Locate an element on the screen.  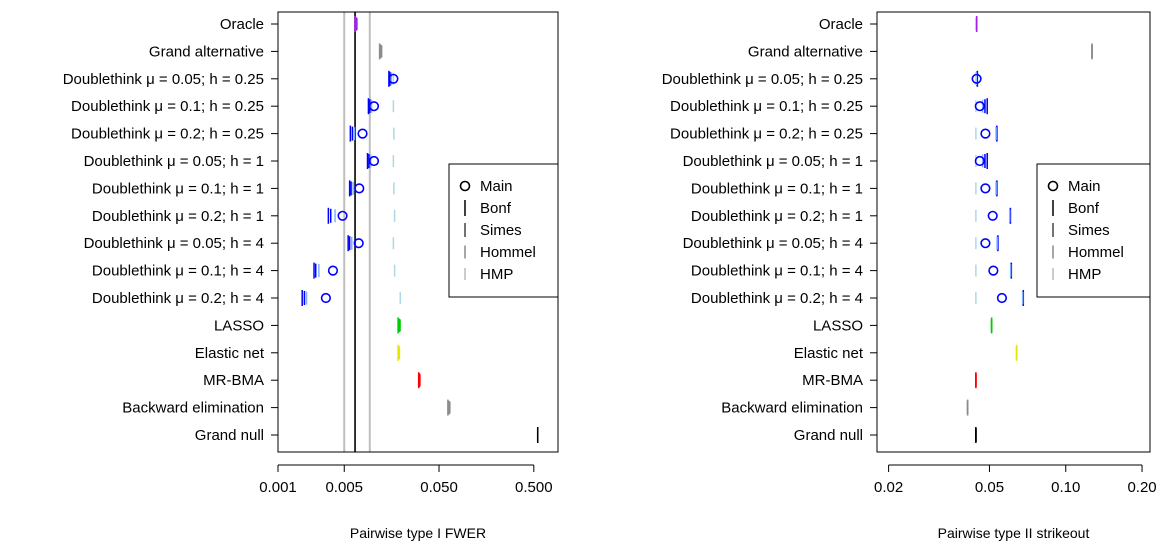
x-axis-label: Pairwise type I FWER is located at coordinates (418, 533).